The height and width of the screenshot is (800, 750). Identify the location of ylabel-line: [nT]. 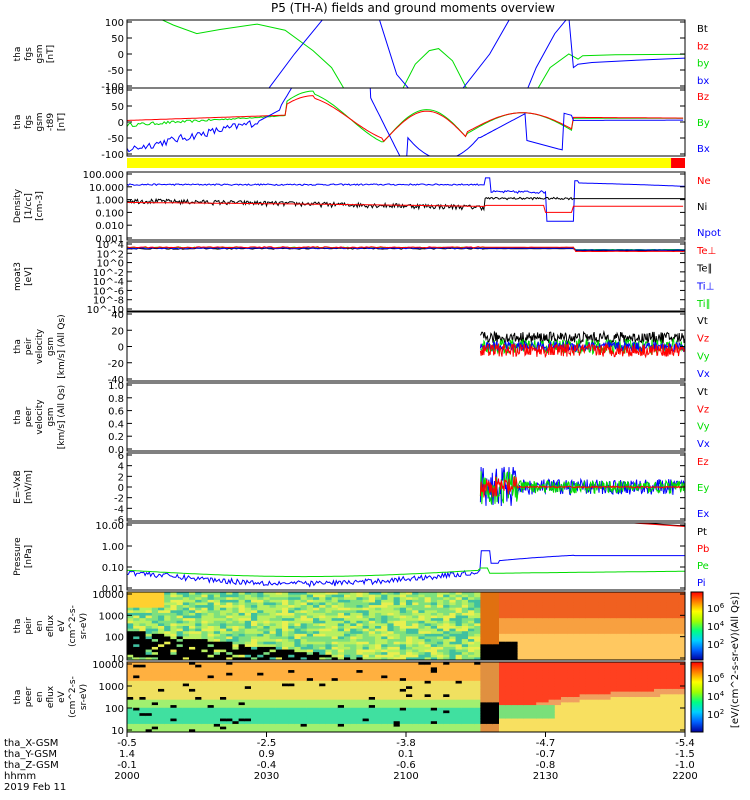
(51, 54).